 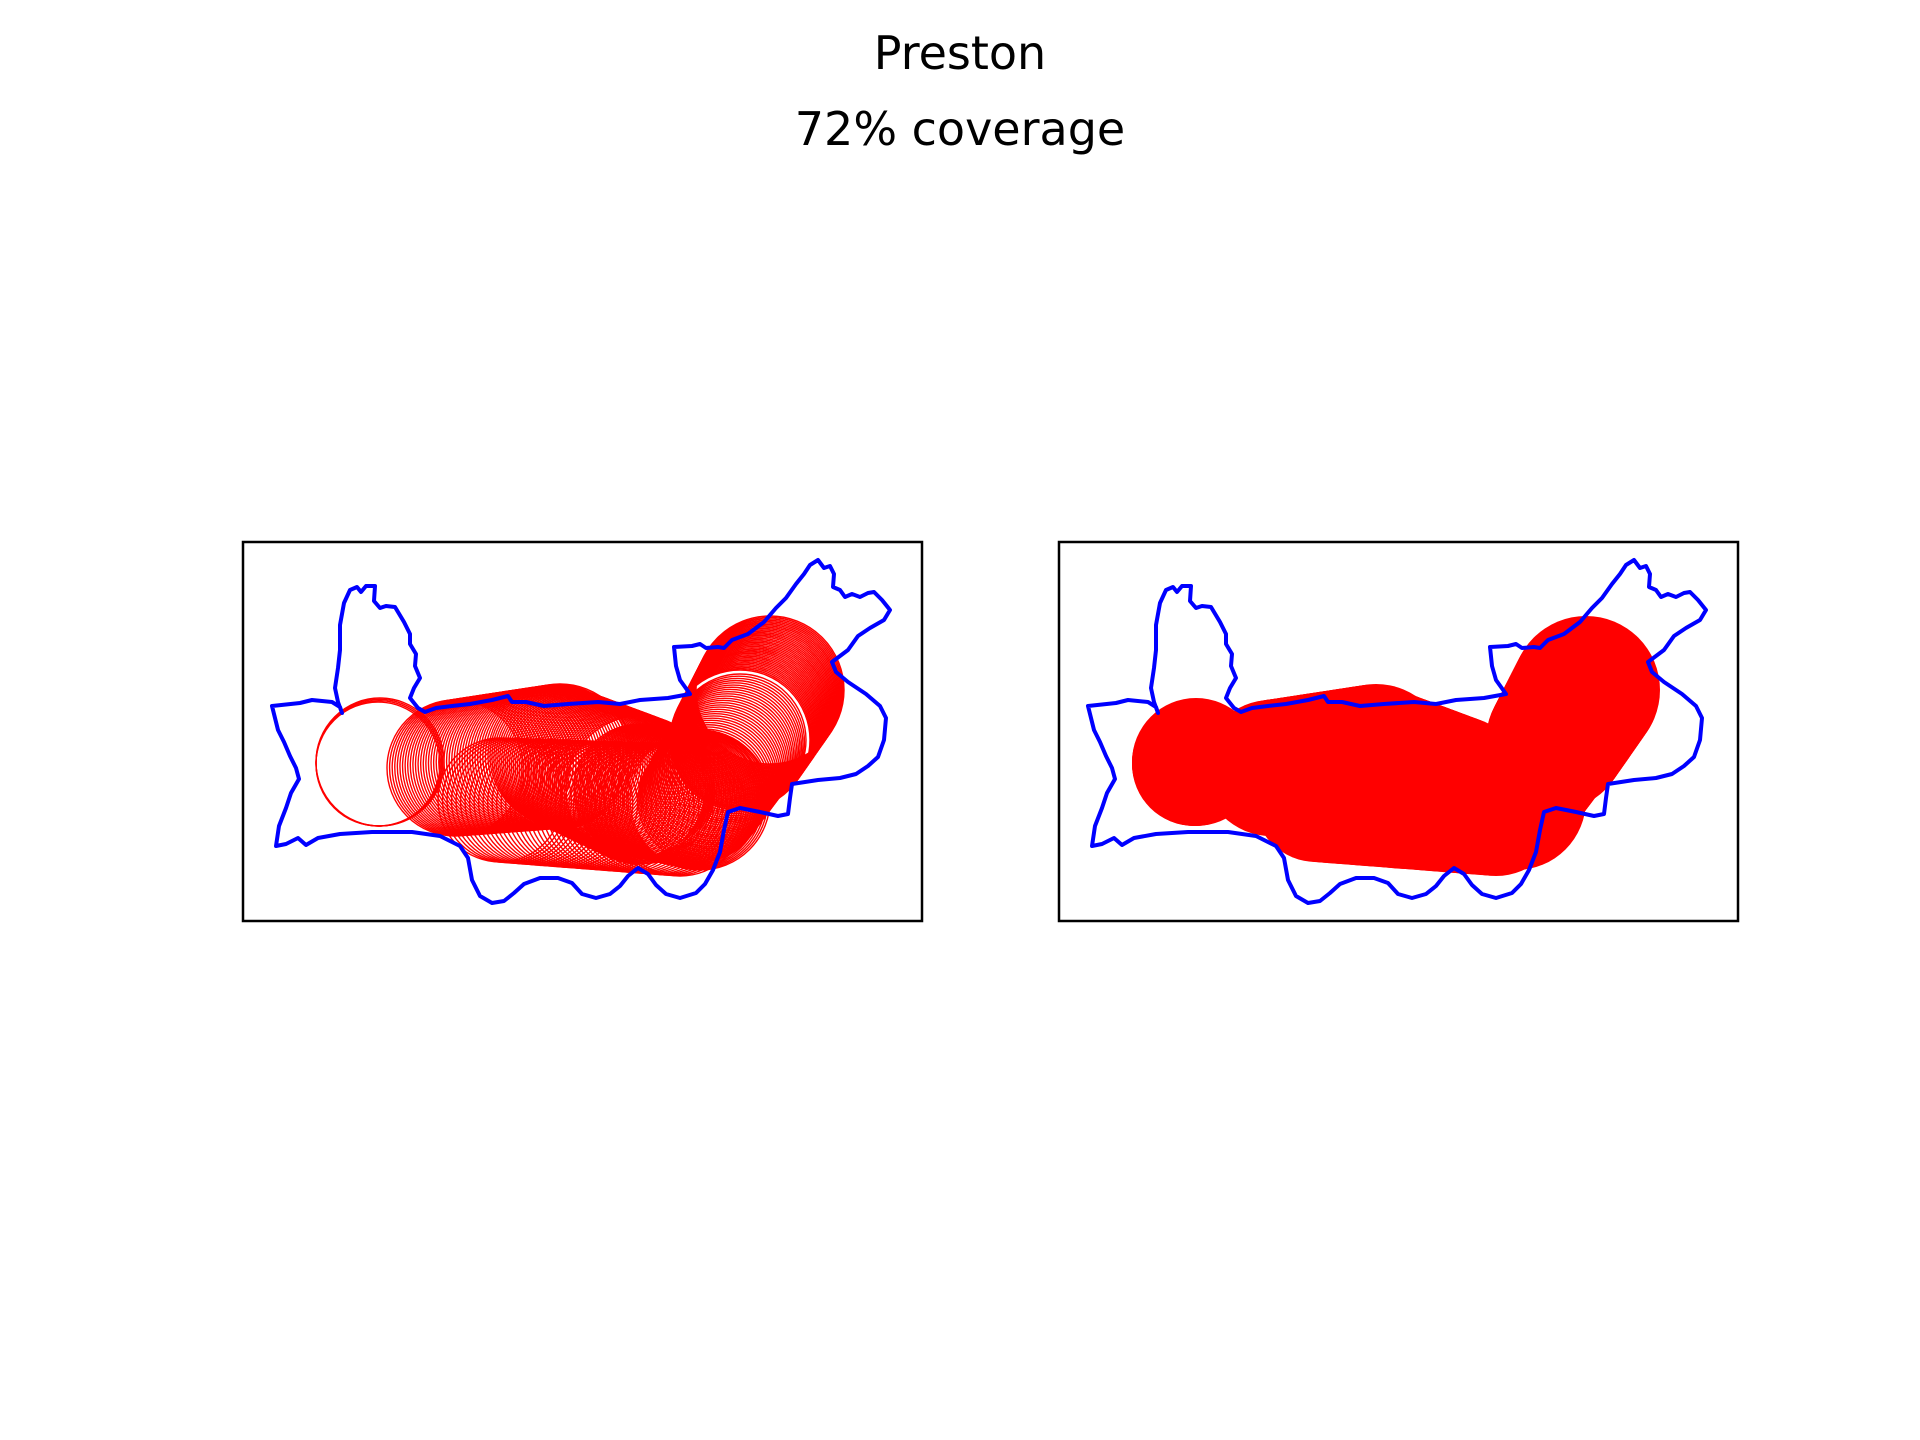 I want to click on preston-boundary-right, so click(x=1397, y=731).